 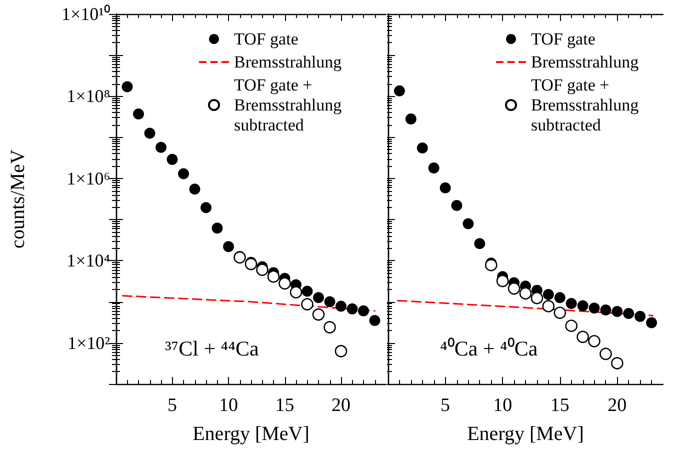 What do you see at coordinates (489, 348) in the screenshot?
I see `annotation: ⁴⁰Ca + ⁴⁰Ca` at bounding box center [489, 348].